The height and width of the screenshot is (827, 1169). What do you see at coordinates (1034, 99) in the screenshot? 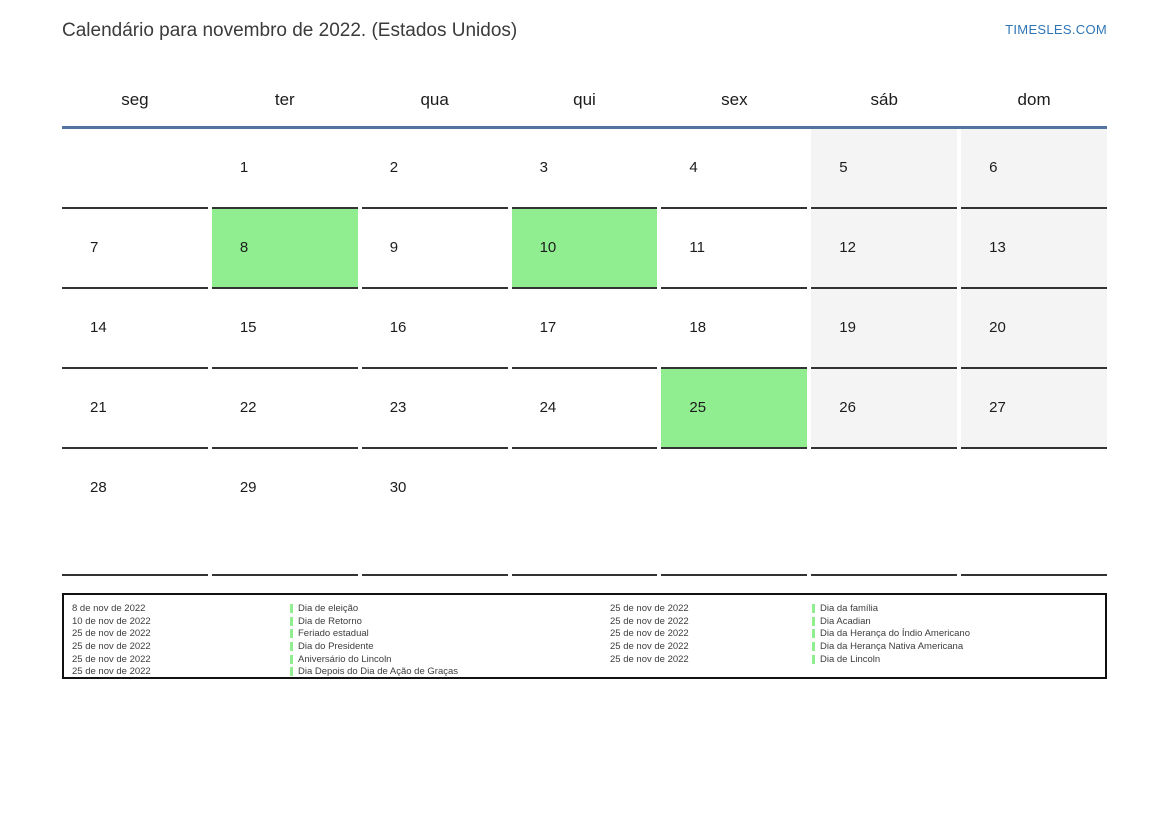
I see `weekday-dom: dom` at bounding box center [1034, 99].